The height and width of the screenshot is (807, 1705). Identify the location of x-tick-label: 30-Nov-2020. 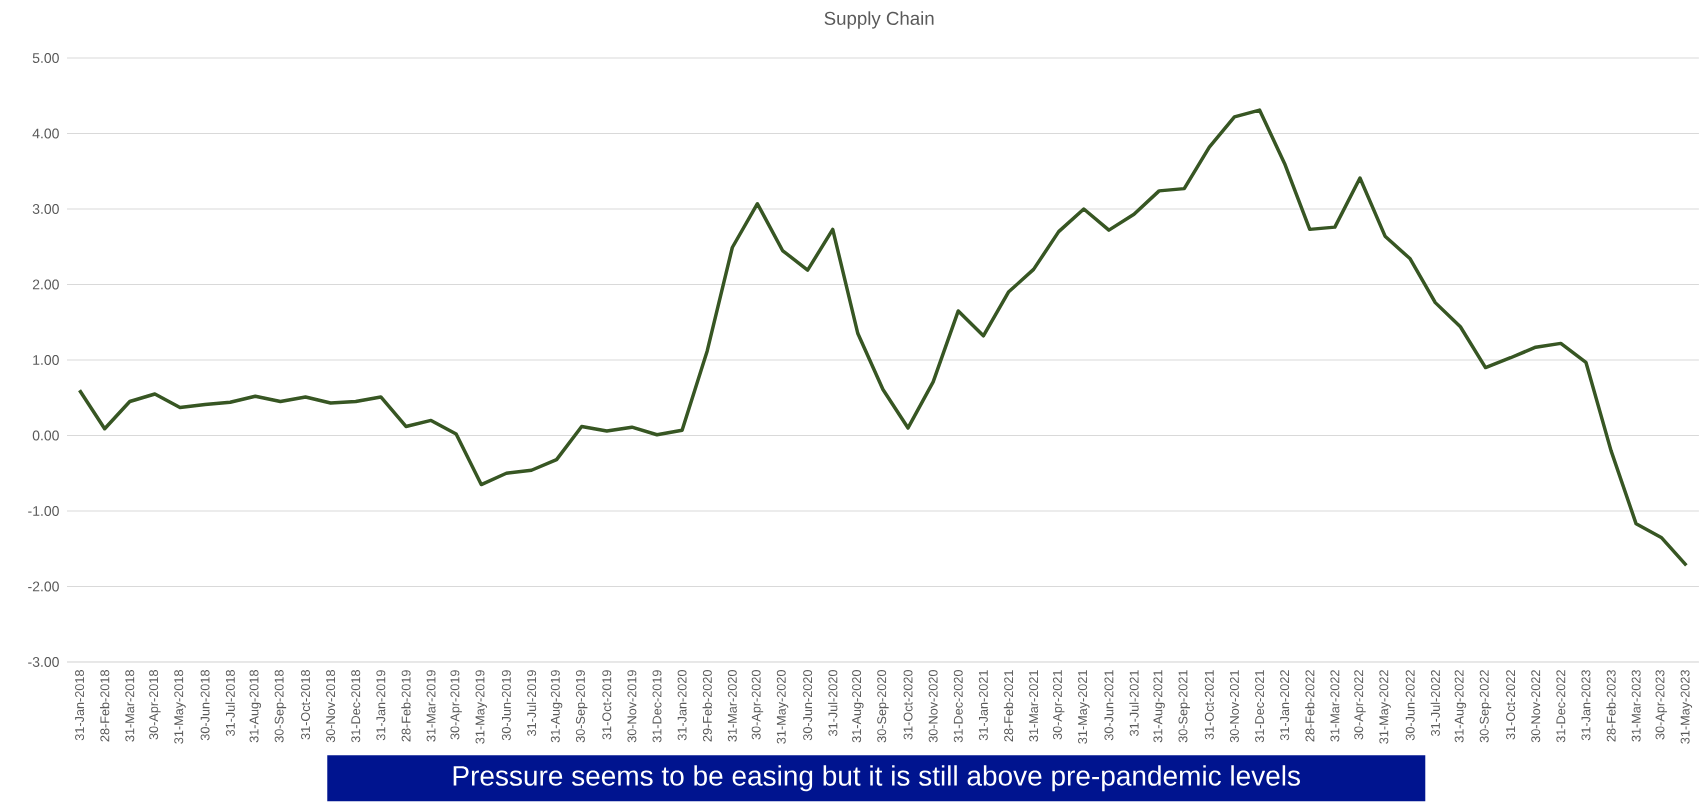
(933, 706).